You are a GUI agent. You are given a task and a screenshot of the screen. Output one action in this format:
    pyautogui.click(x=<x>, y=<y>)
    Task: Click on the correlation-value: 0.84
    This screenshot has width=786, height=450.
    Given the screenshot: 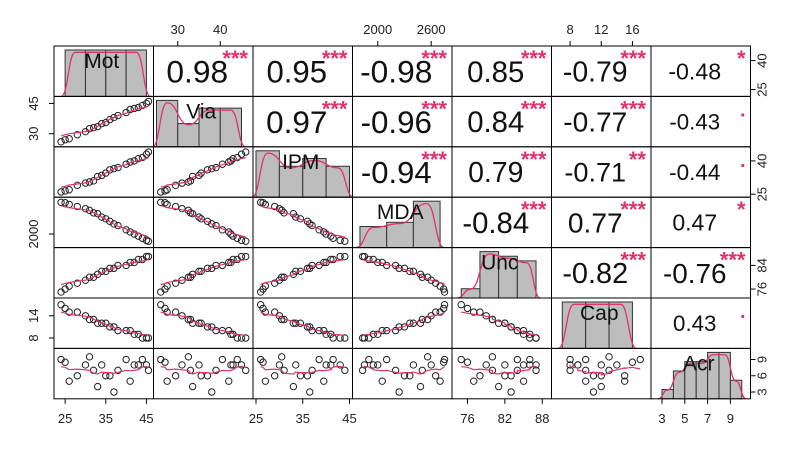 What is the action you would take?
    pyautogui.click(x=495, y=122)
    